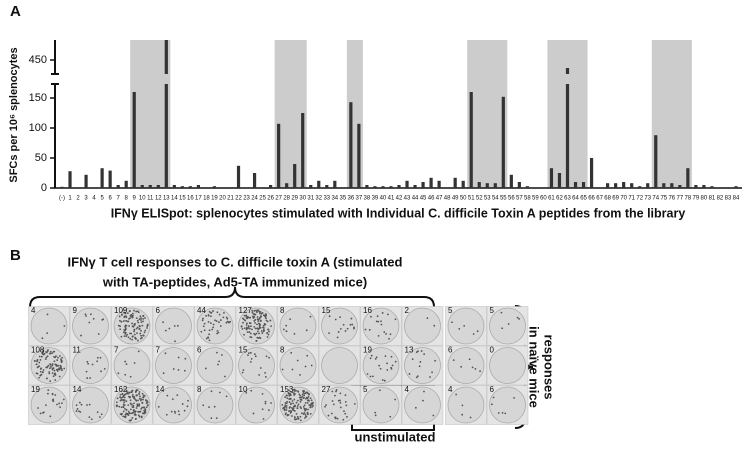  I want to click on x-tick-label: 51, so click(471, 199).